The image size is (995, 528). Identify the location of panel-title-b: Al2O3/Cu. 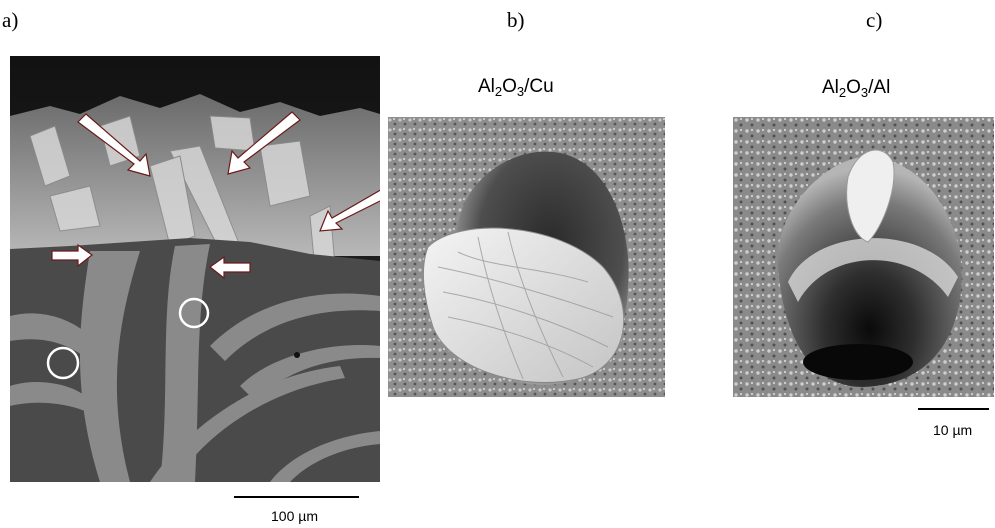
(516, 87).